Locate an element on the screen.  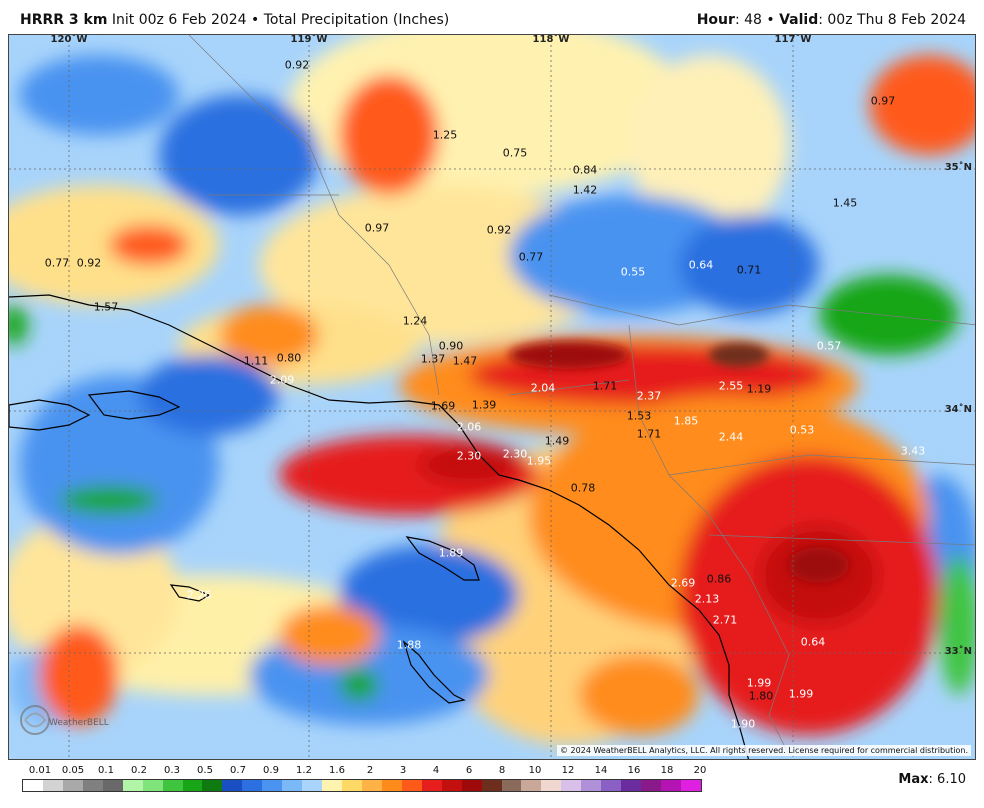
precip-value-label: 1.53 is located at coordinates (639, 416).